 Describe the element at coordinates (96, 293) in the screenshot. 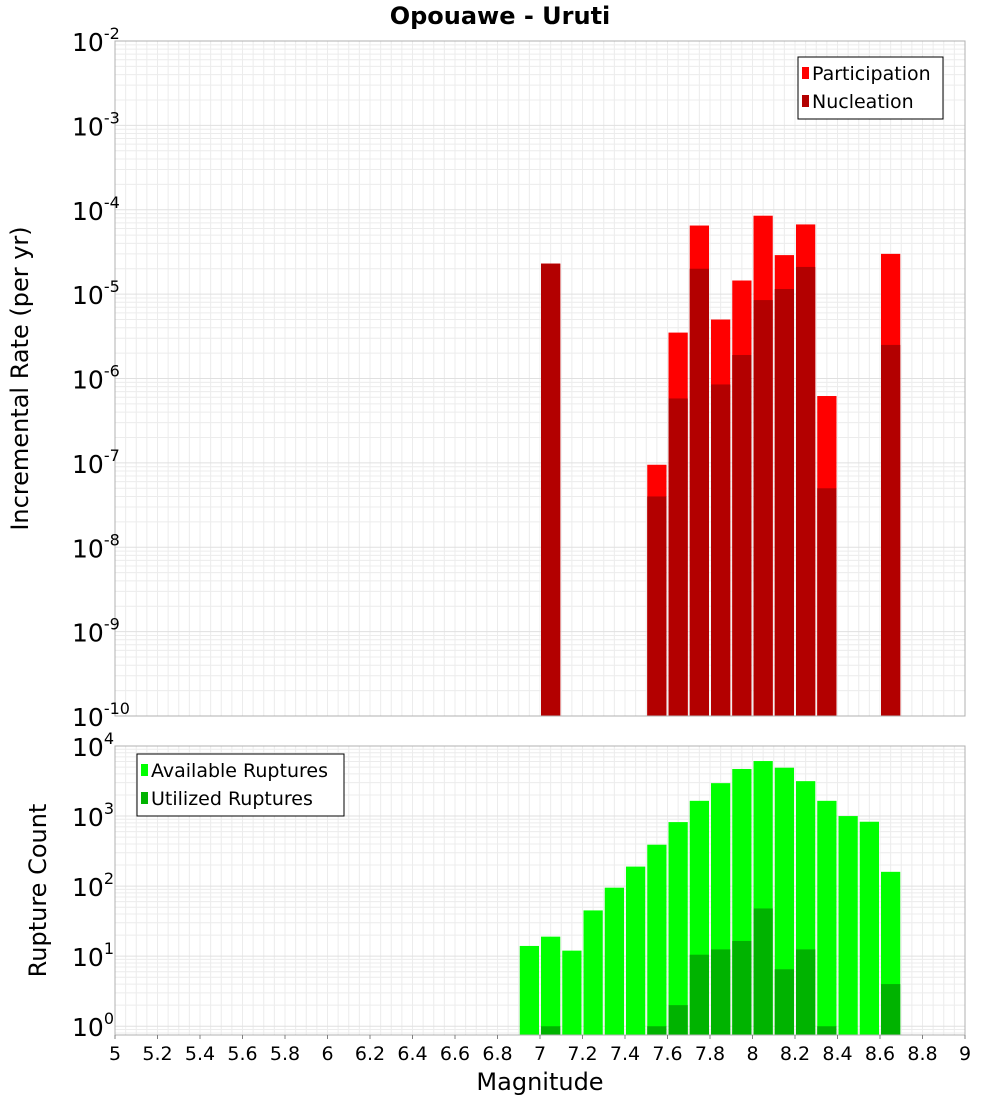

I see `y-tick-label: 10⁻⁵` at that location.